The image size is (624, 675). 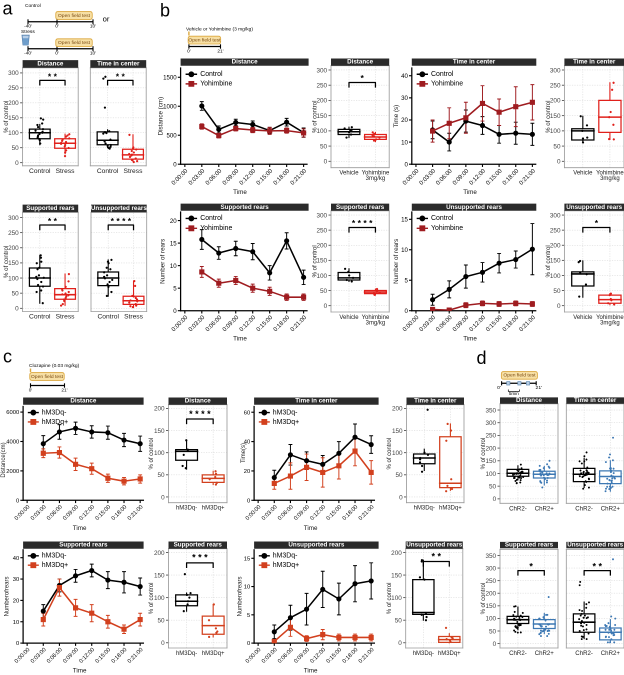 What do you see at coordinates (490, 556) in the screenshot?
I see `svg-text: 350` at bounding box center [490, 556].